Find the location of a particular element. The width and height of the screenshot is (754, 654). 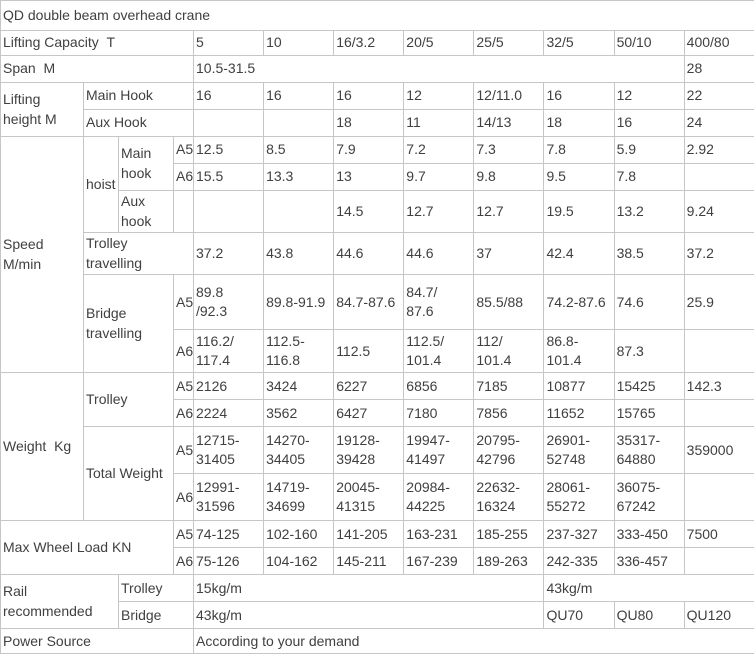

value-cell: 85.5/88 is located at coordinates (509, 302).